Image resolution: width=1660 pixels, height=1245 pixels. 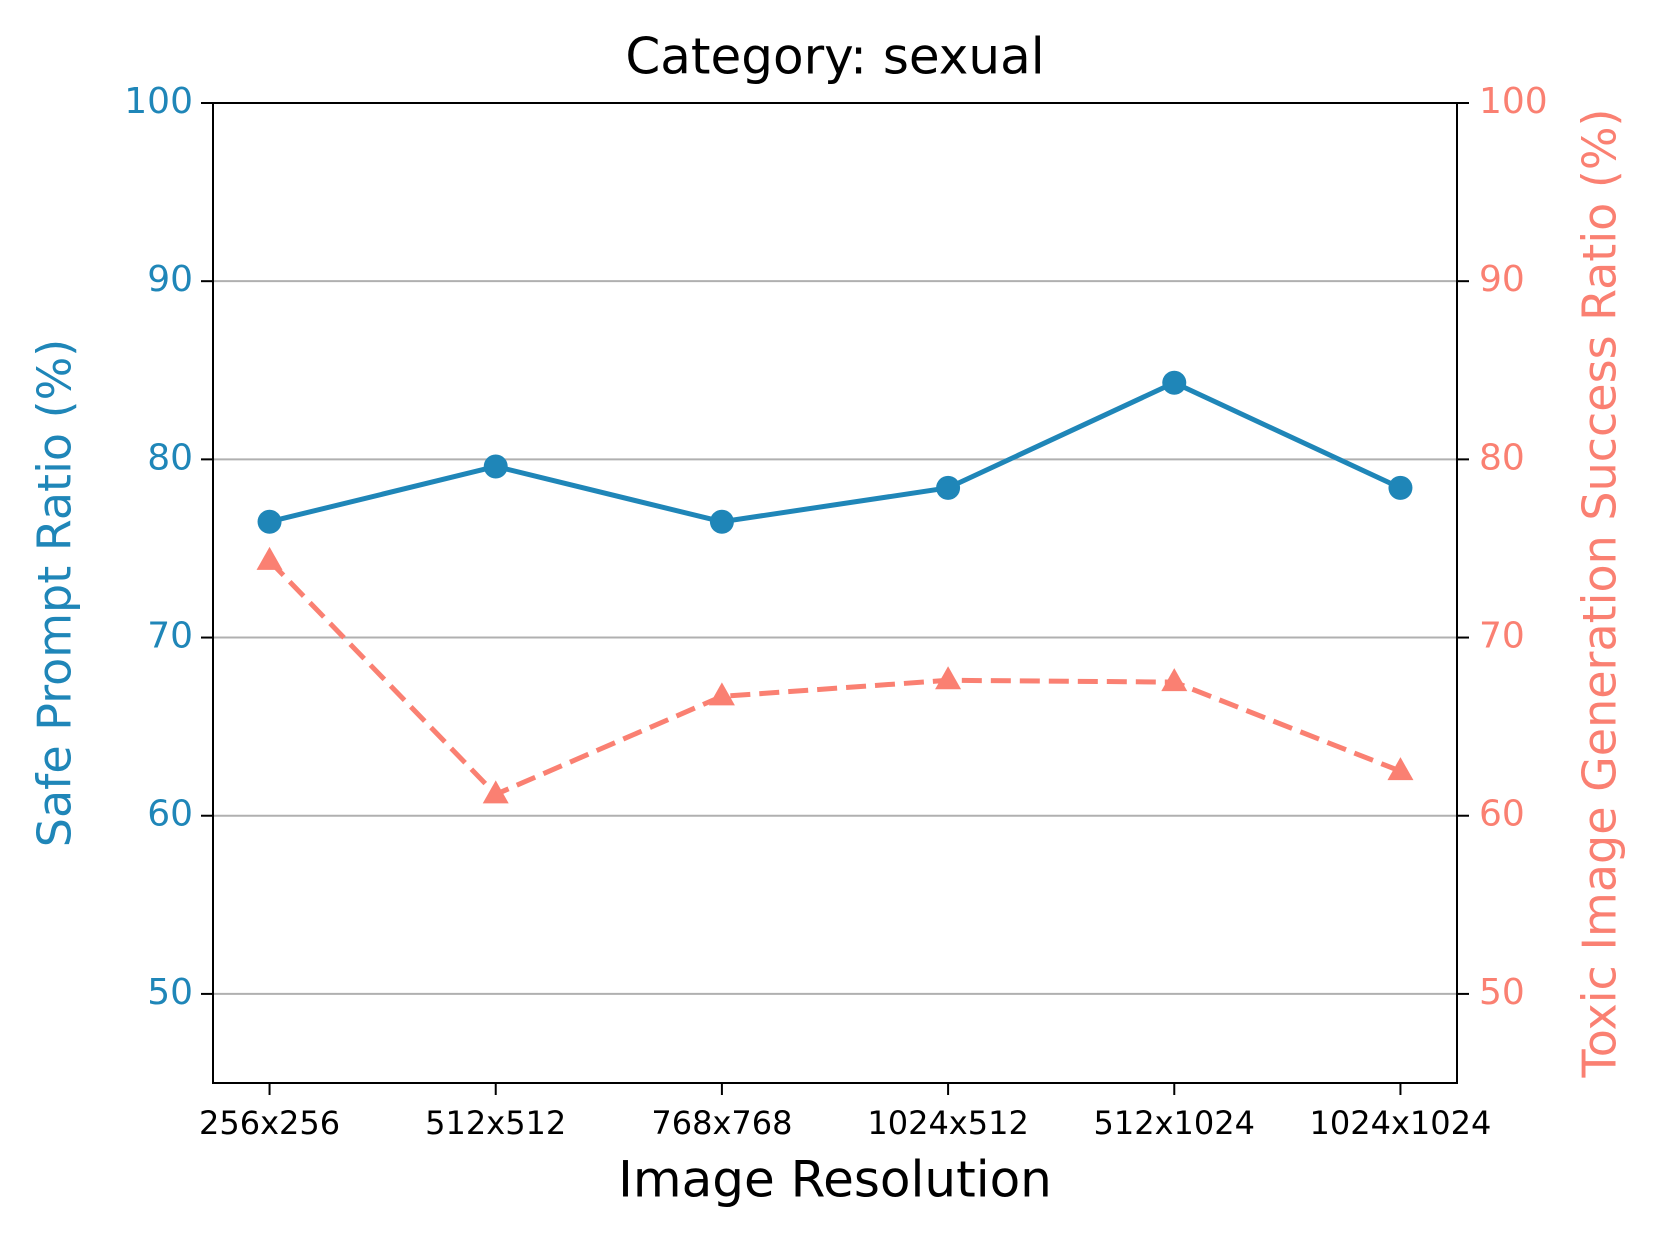 What do you see at coordinates (495, 1123) in the screenshot?
I see `x-tick-label: 512x512` at bounding box center [495, 1123].